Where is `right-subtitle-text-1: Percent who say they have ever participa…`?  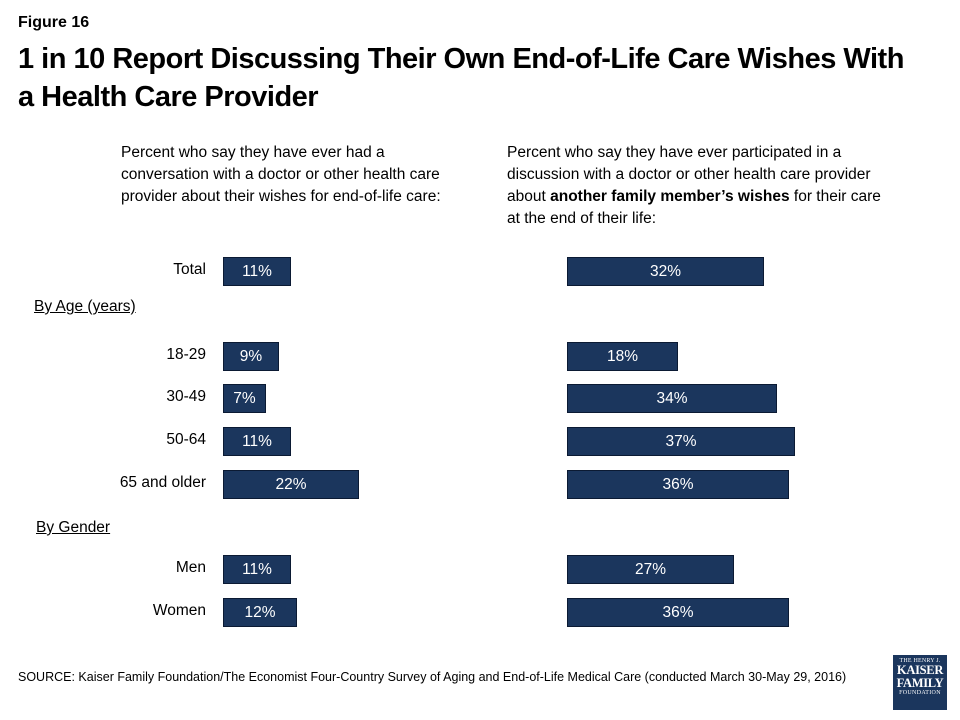 right-subtitle-text-1: Percent who say they have ever participa… is located at coordinates (689, 174).